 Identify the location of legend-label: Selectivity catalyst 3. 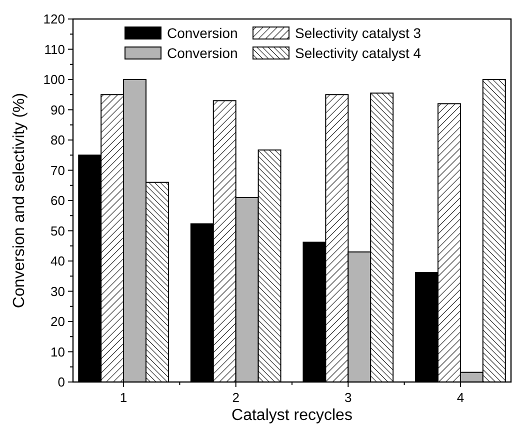
(358, 32).